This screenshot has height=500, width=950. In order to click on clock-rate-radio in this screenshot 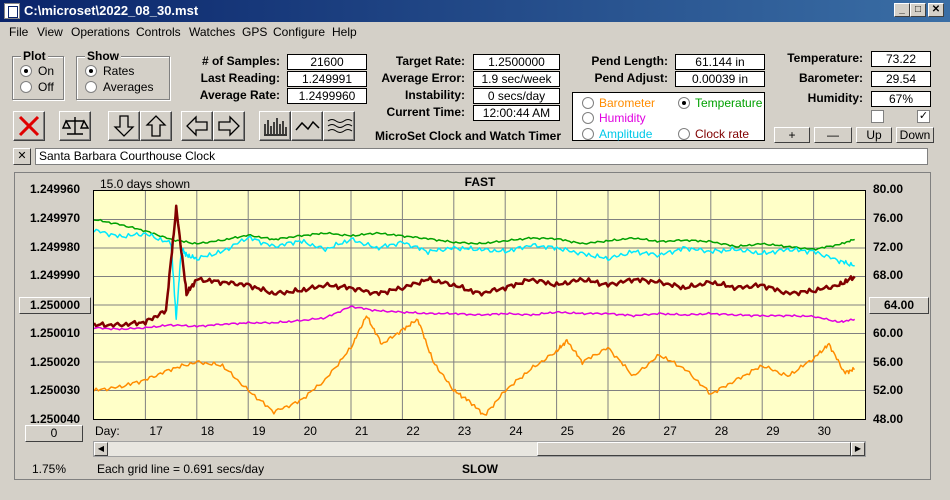, I will do `click(684, 134)`.